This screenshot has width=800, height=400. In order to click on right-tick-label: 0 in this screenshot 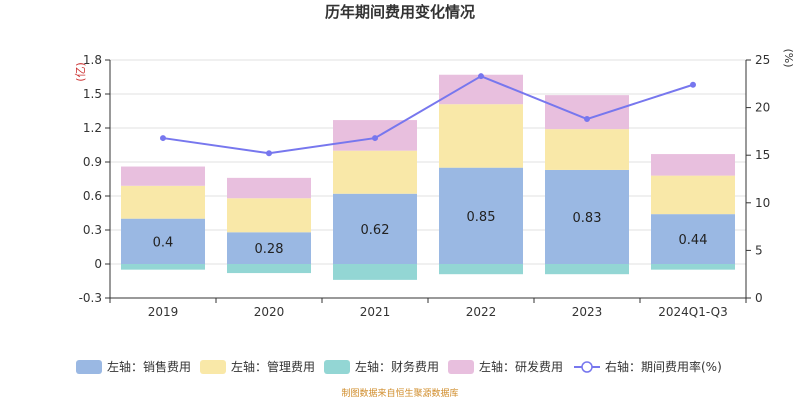, I will do `click(759, 298)`.